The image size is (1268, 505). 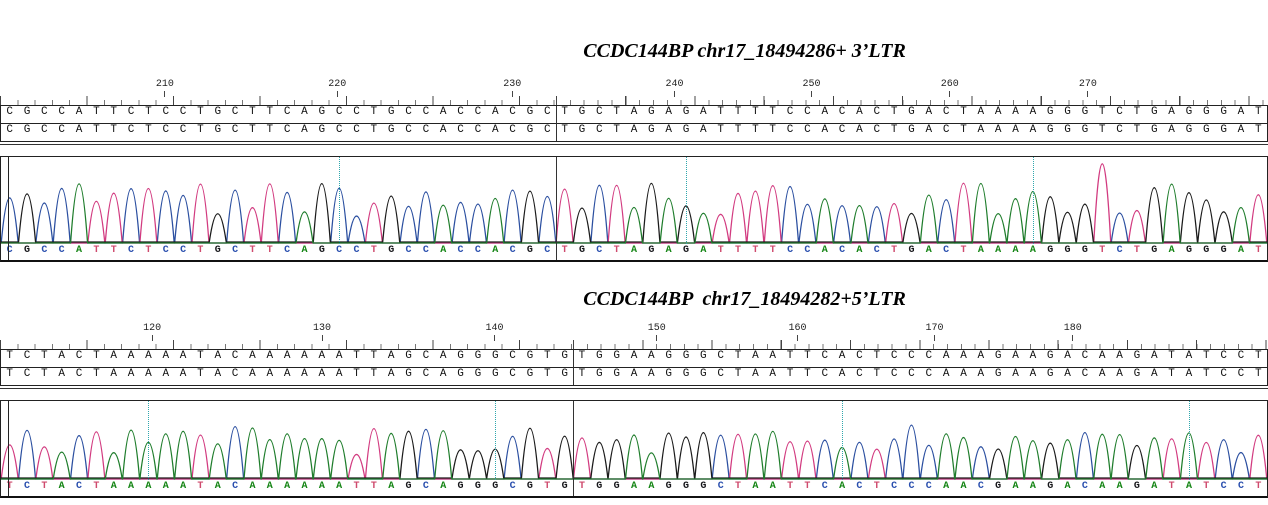 What do you see at coordinates (165, 88) in the screenshot?
I see `ruler-label: 210` at bounding box center [165, 88].